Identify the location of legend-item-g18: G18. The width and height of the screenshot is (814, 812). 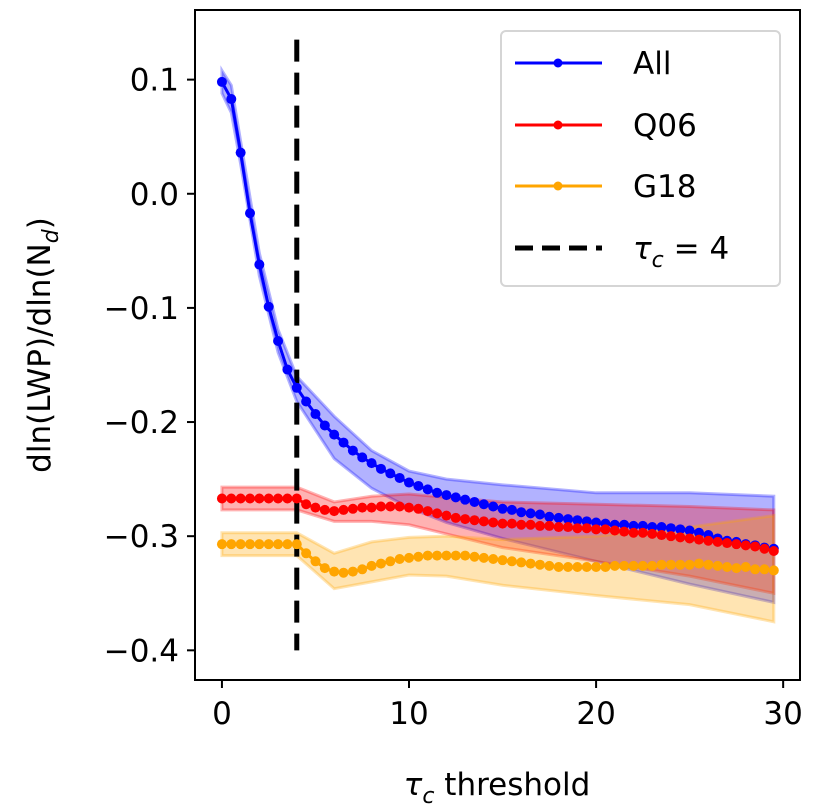
(605, 187).